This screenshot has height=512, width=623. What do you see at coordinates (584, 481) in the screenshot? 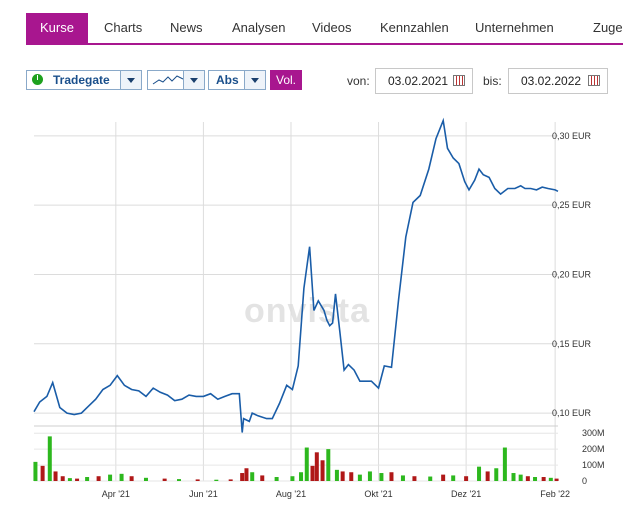
I see `volume-tick-label: 0` at bounding box center [584, 481].